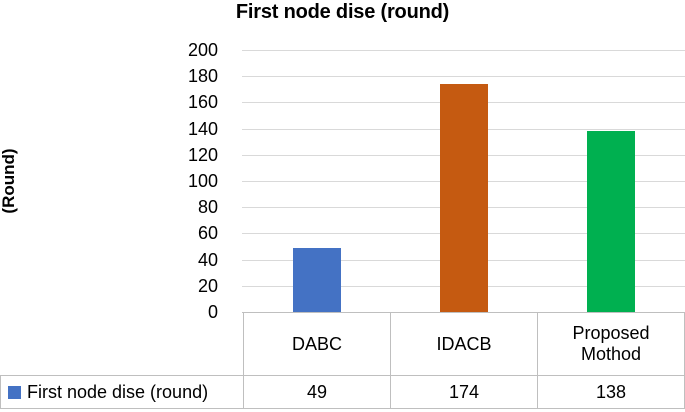 The width and height of the screenshot is (685, 412). I want to click on column-header-label: DABC, so click(316, 343).